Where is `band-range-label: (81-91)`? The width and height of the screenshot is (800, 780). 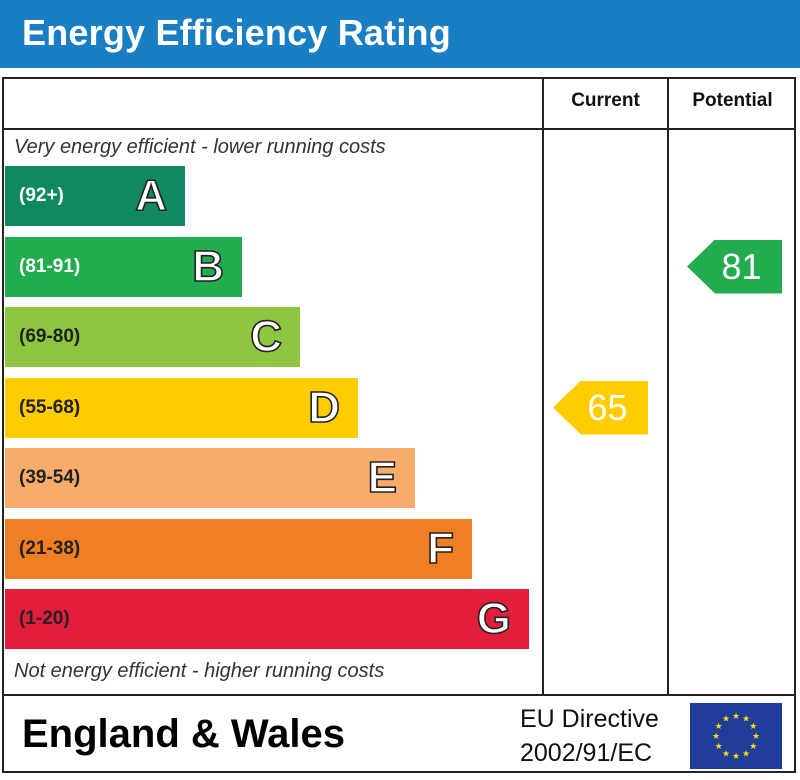 band-range-label: (81-91) is located at coordinates (50, 266).